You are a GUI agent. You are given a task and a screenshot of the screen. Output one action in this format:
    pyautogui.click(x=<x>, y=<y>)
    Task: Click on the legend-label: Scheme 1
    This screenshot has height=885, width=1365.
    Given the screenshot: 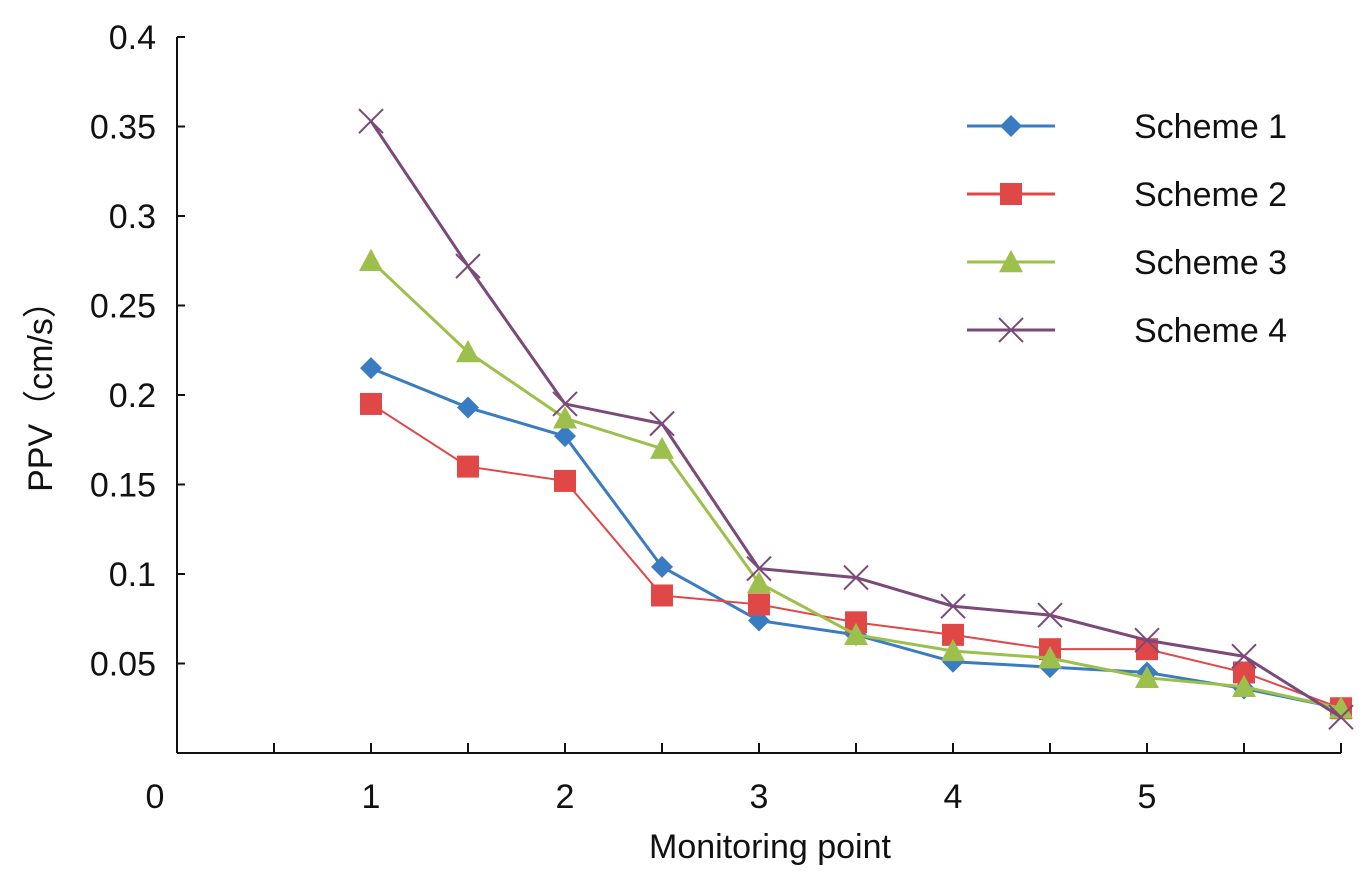 What is the action you would take?
    pyautogui.click(x=1210, y=127)
    